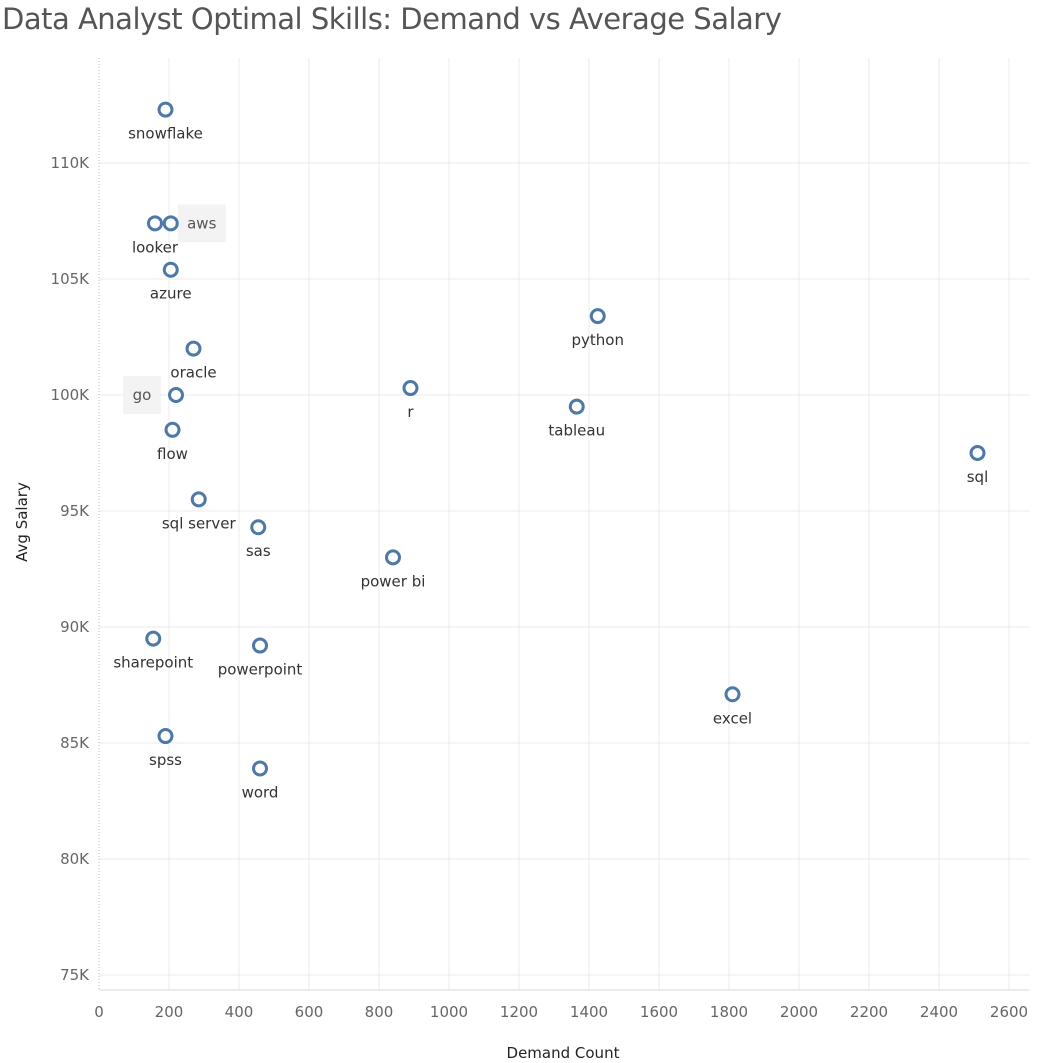 Image resolution: width=1039 pixels, height=1063 pixels. Describe the element at coordinates (75, 627) in the screenshot. I see `y-tick-label: 90K` at that location.